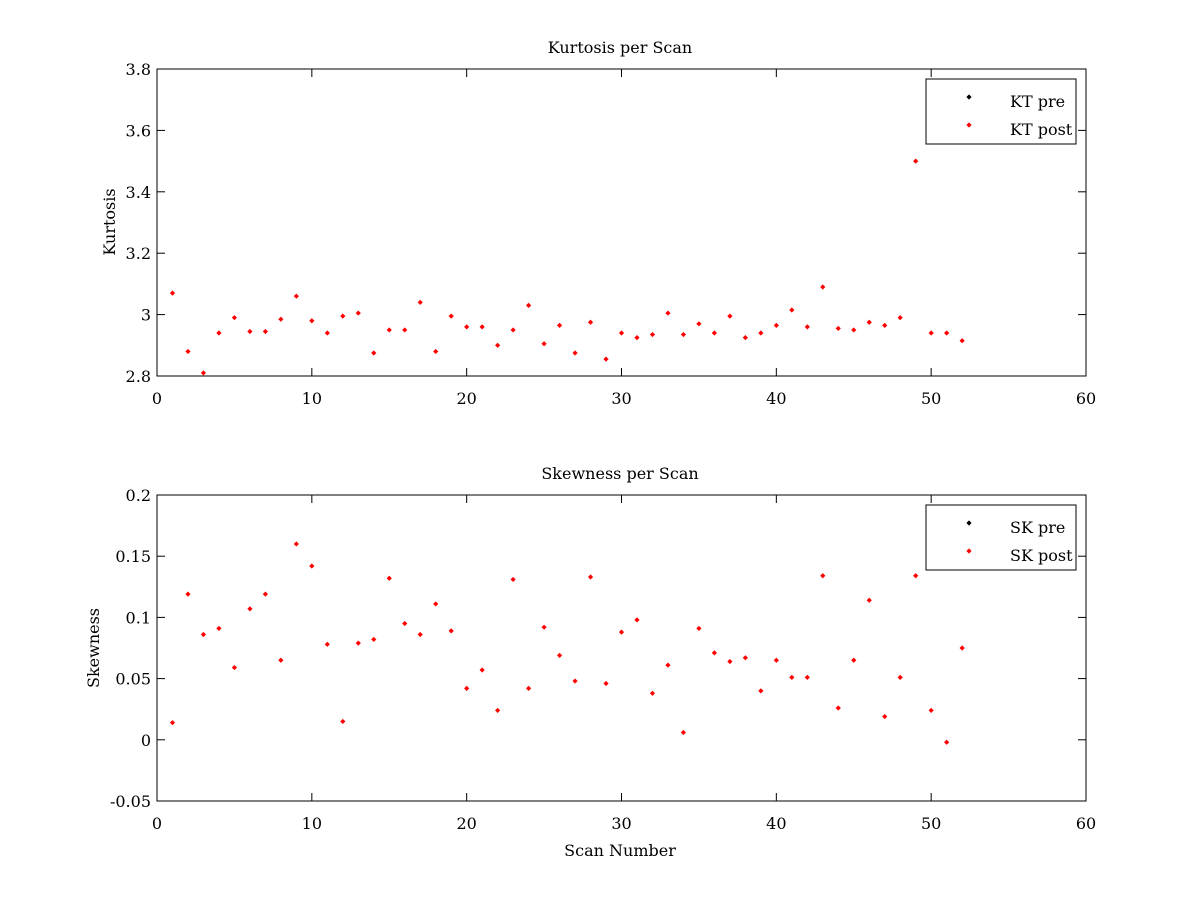 Image resolution: width=1200 pixels, height=900 pixels. I want to click on legend-marker-sk-post, so click(969, 551).